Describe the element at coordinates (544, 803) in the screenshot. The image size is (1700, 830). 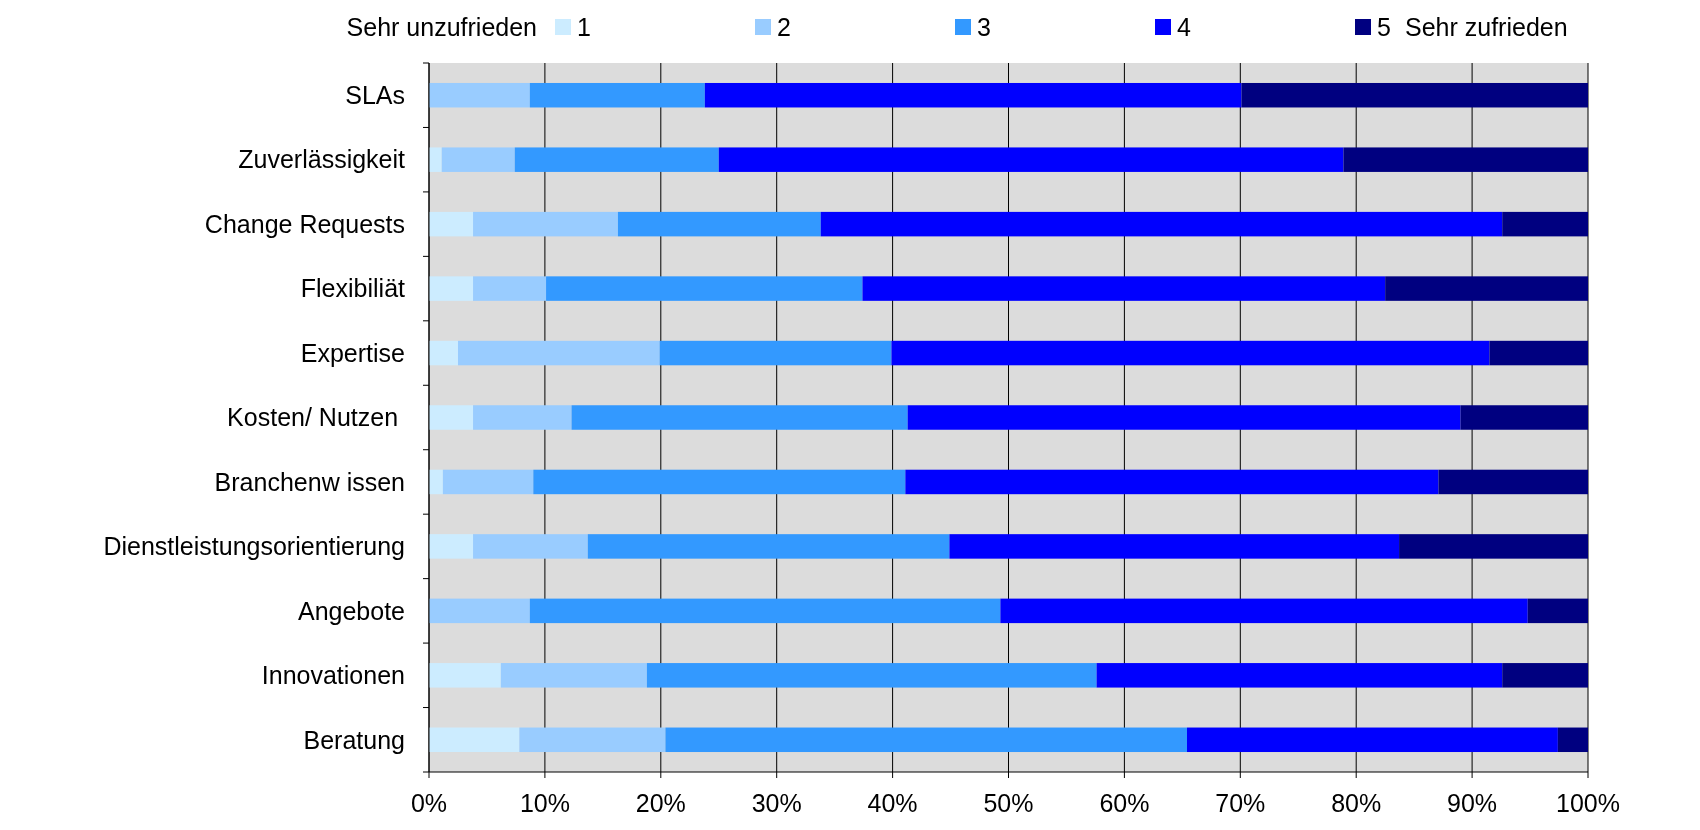
I see `x-tick-label: 10%` at that location.